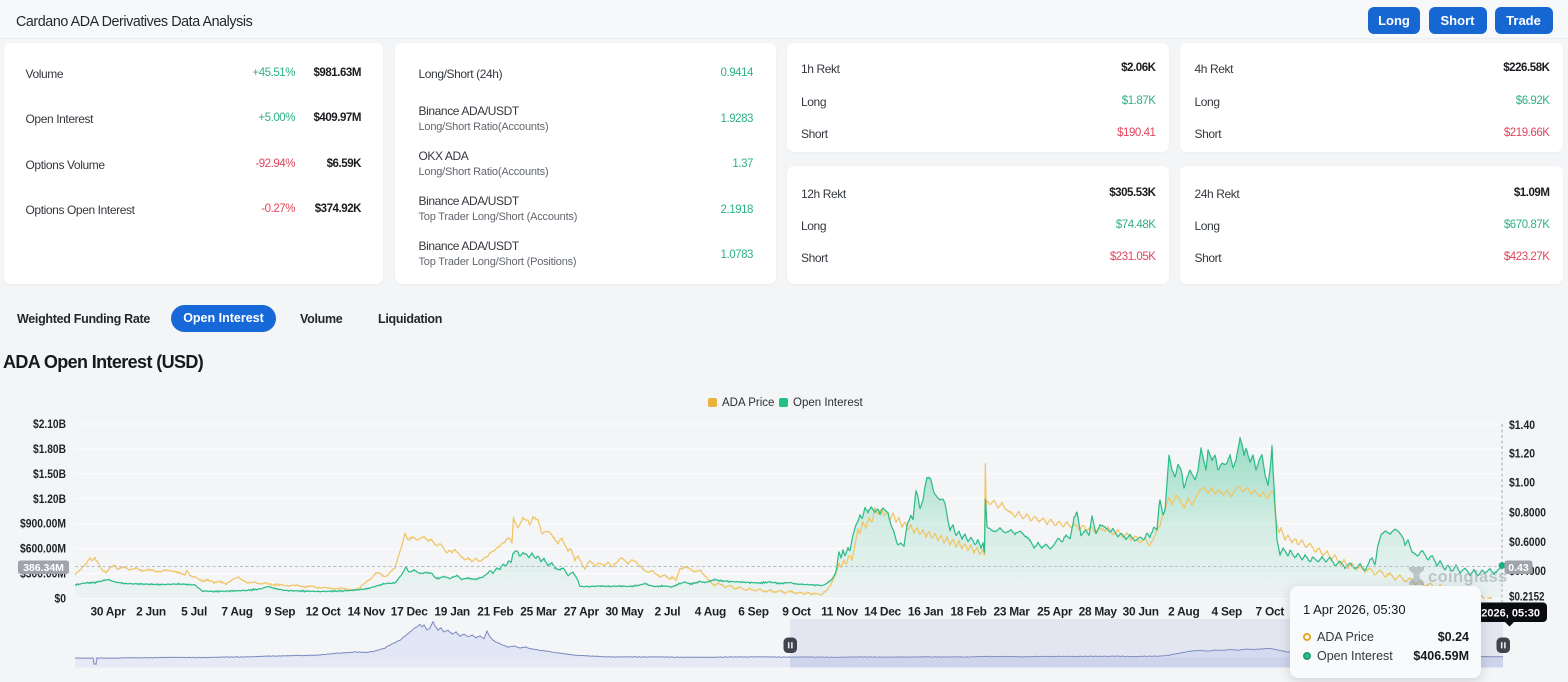 This screenshot has width=1568, height=682. I want to click on svg-text: 30 Jun, so click(1141, 612).